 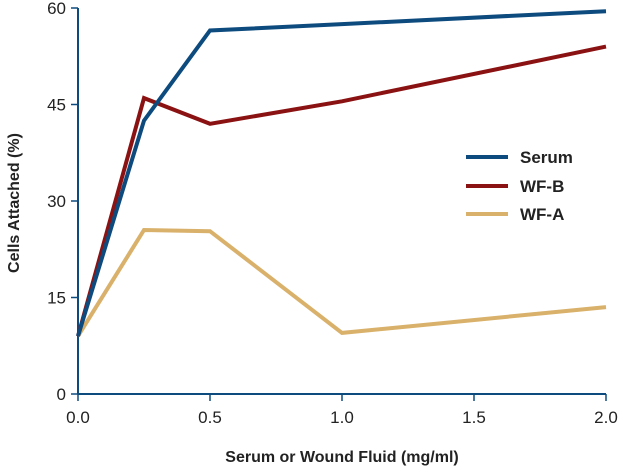 What do you see at coordinates (56, 201) in the screenshot?
I see `y-tick-label: 30` at bounding box center [56, 201].